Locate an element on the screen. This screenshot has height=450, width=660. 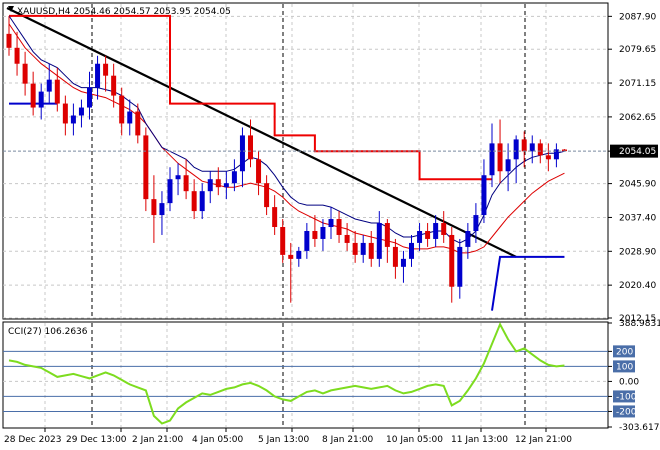
cci-tick-label: 388.9831 is located at coordinates (639, 324).